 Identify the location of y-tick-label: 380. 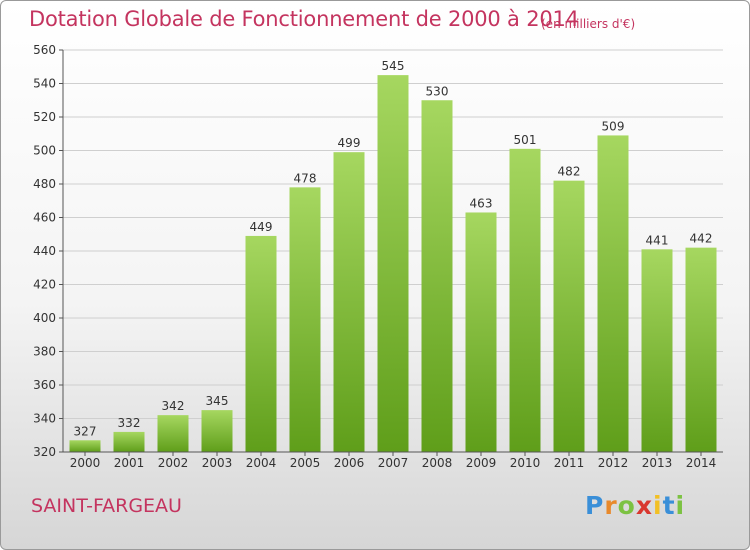
(44, 352).